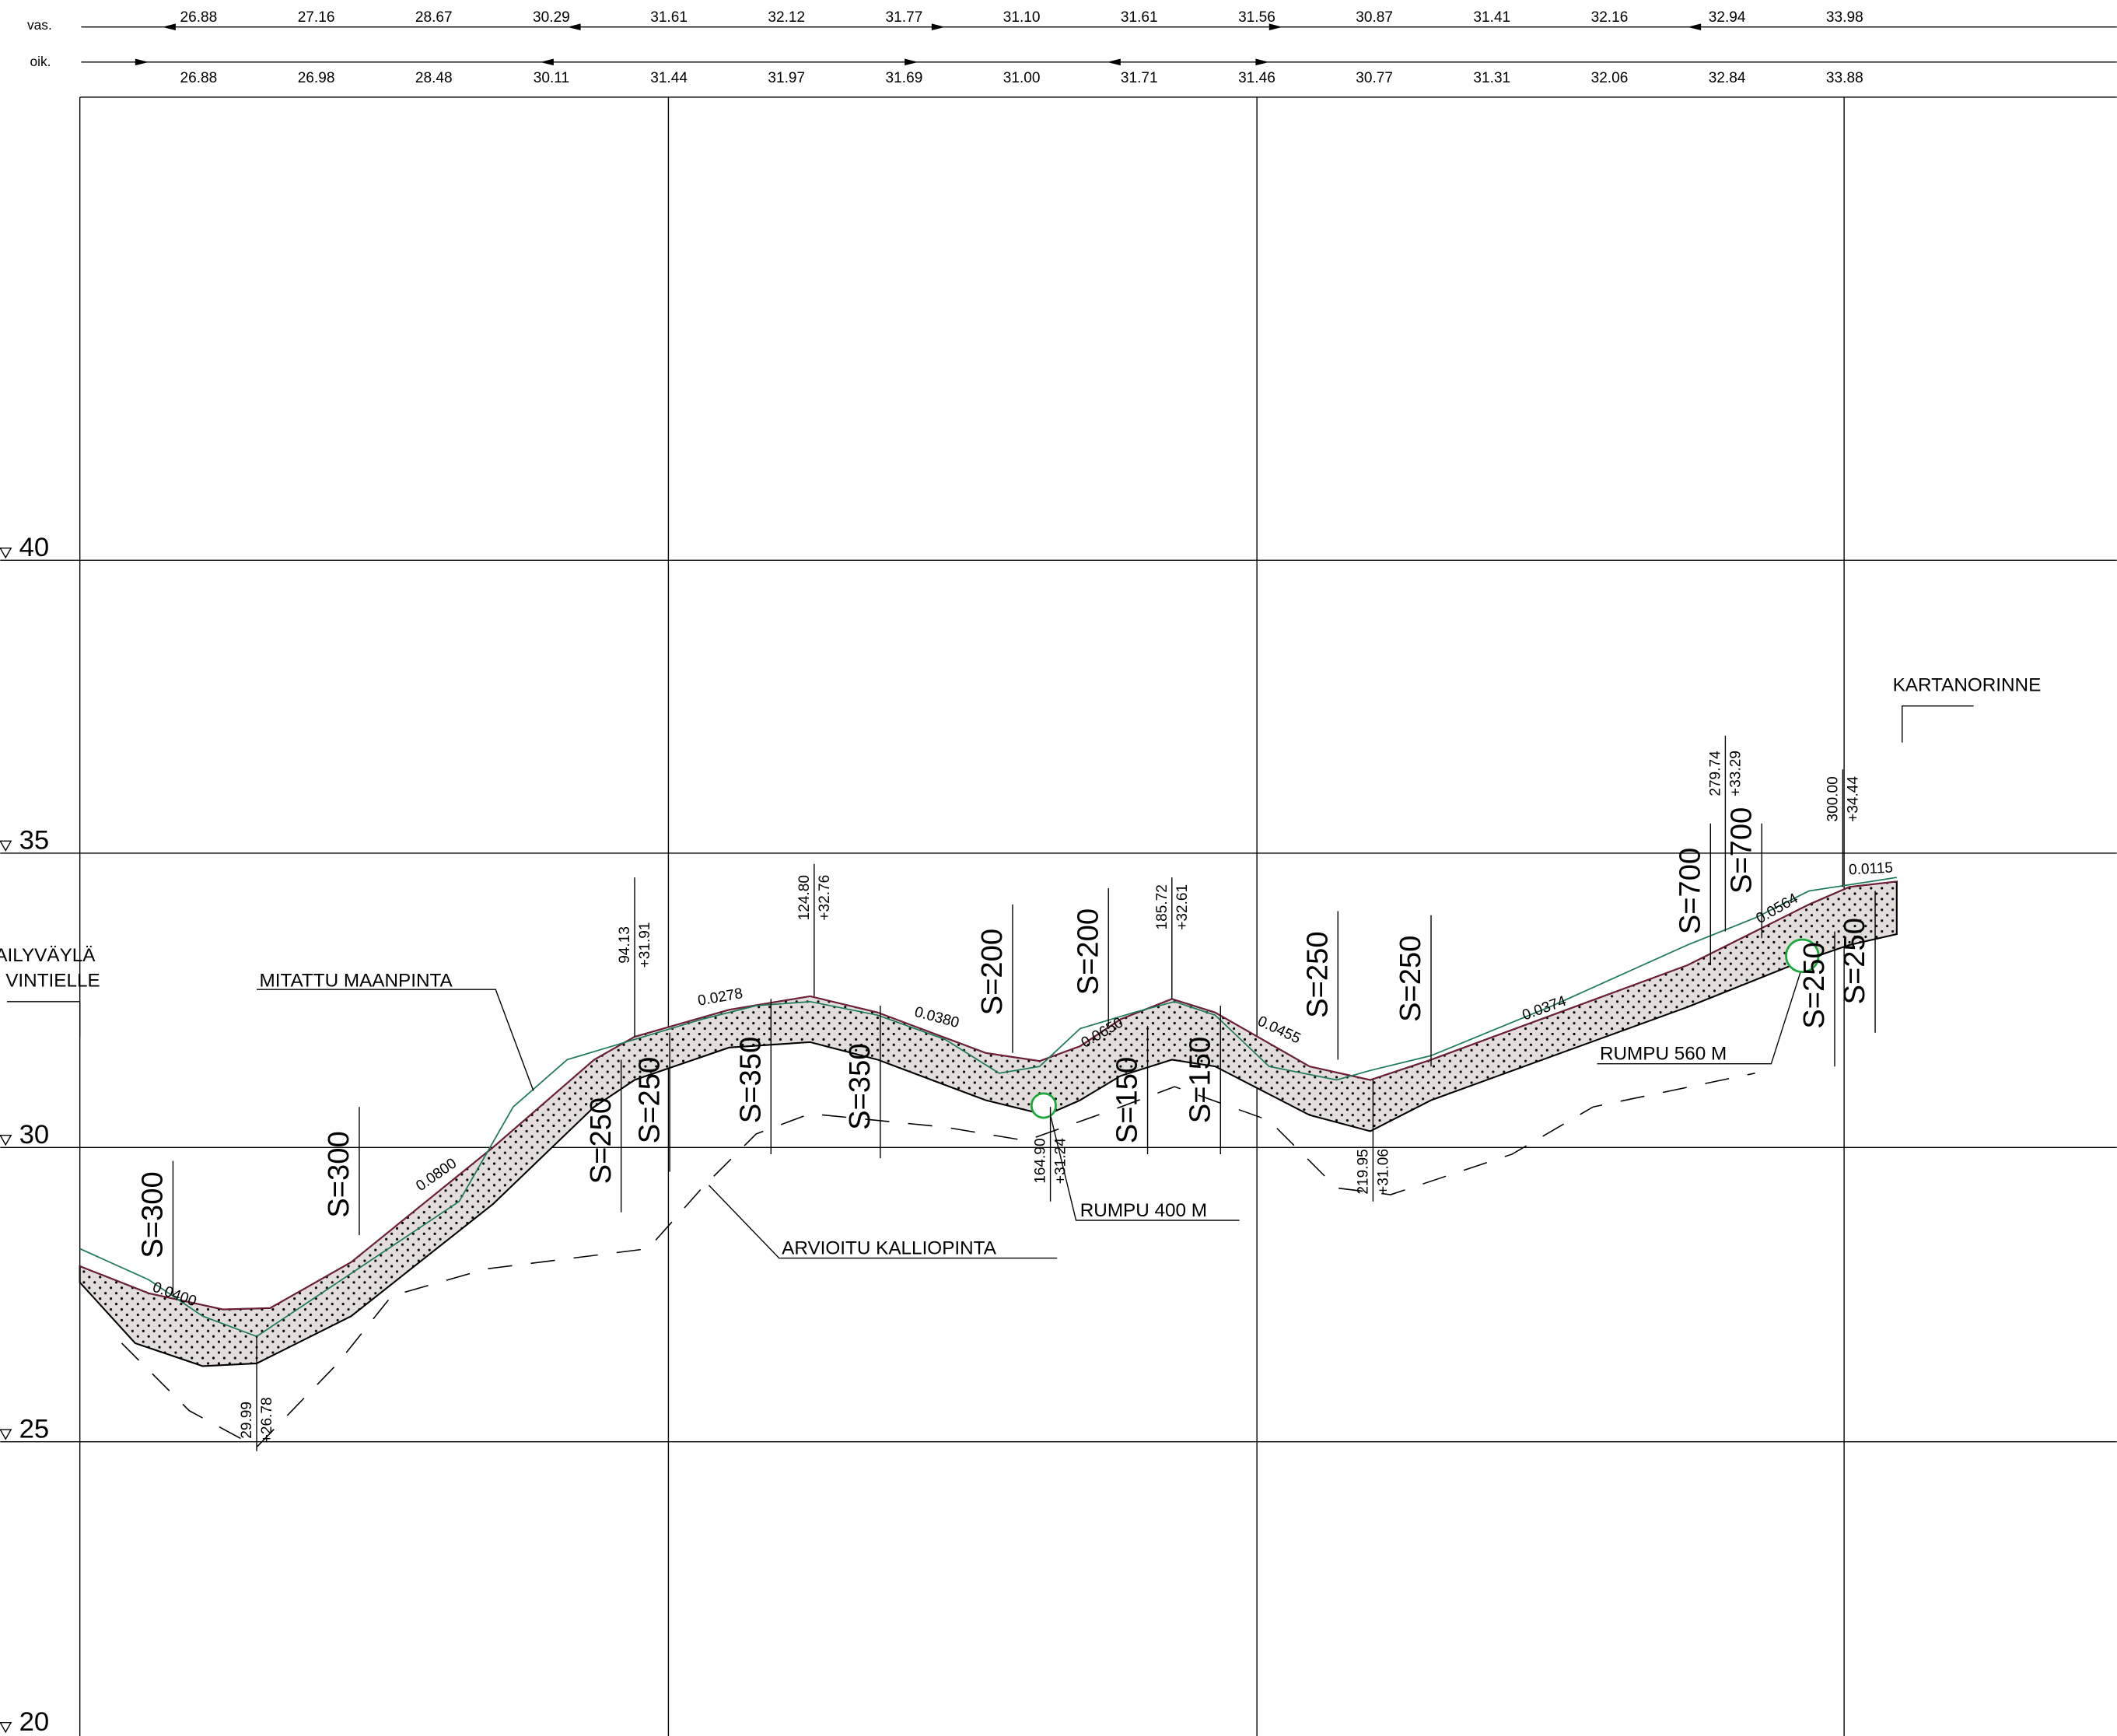 The width and height of the screenshot is (2117, 1736). What do you see at coordinates (804, 898) in the screenshot?
I see `station-label: 124.80` at bounding box center [804, 898].